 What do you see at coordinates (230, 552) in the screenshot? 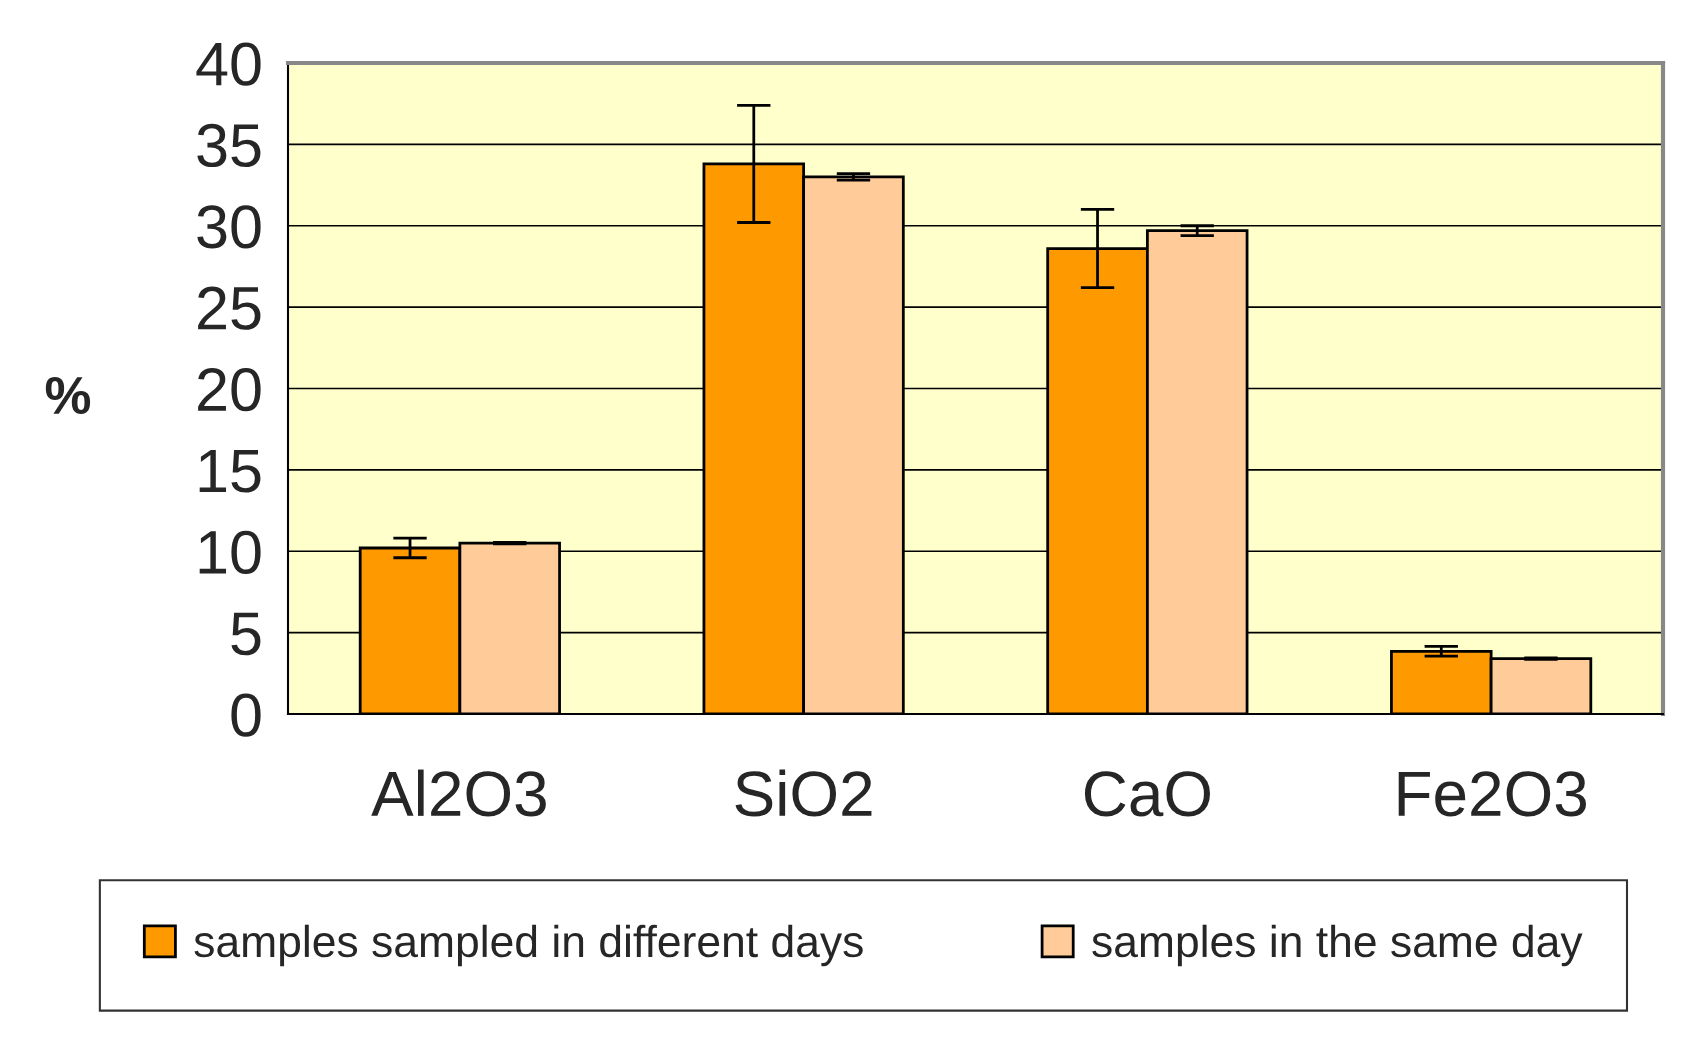
I see `y-tick-label: 10` at bounding box center [230, 552].